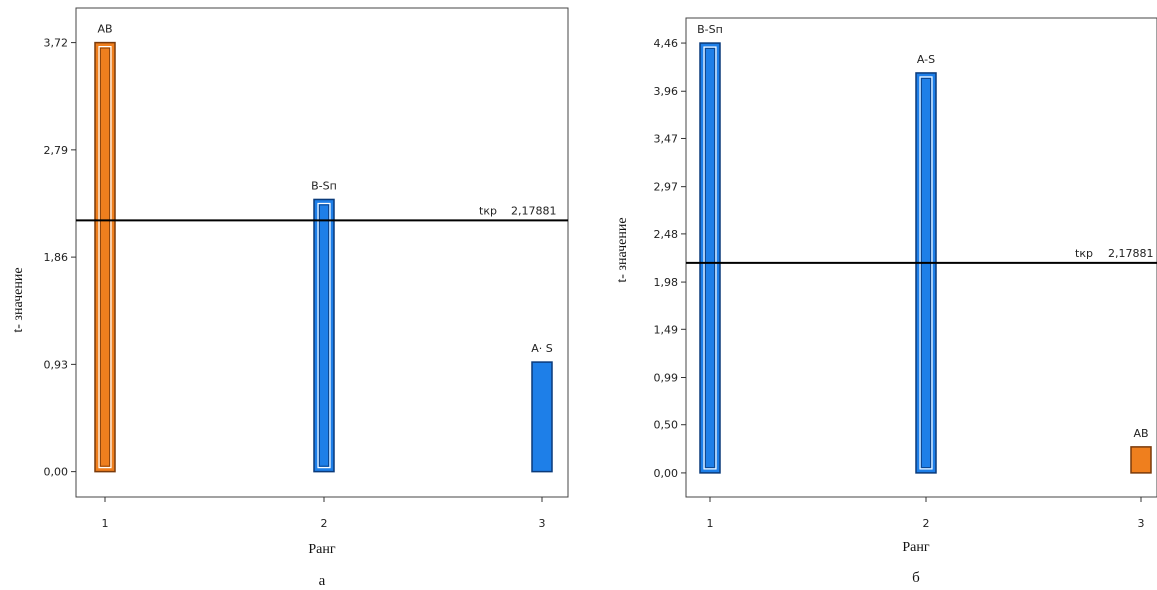 This screenshot has width=1157, height=590. What do you see at coordinates (666, 138) in the screenshot?
I see `y-tick-label: 3,47` at bounding box center [666, 138].